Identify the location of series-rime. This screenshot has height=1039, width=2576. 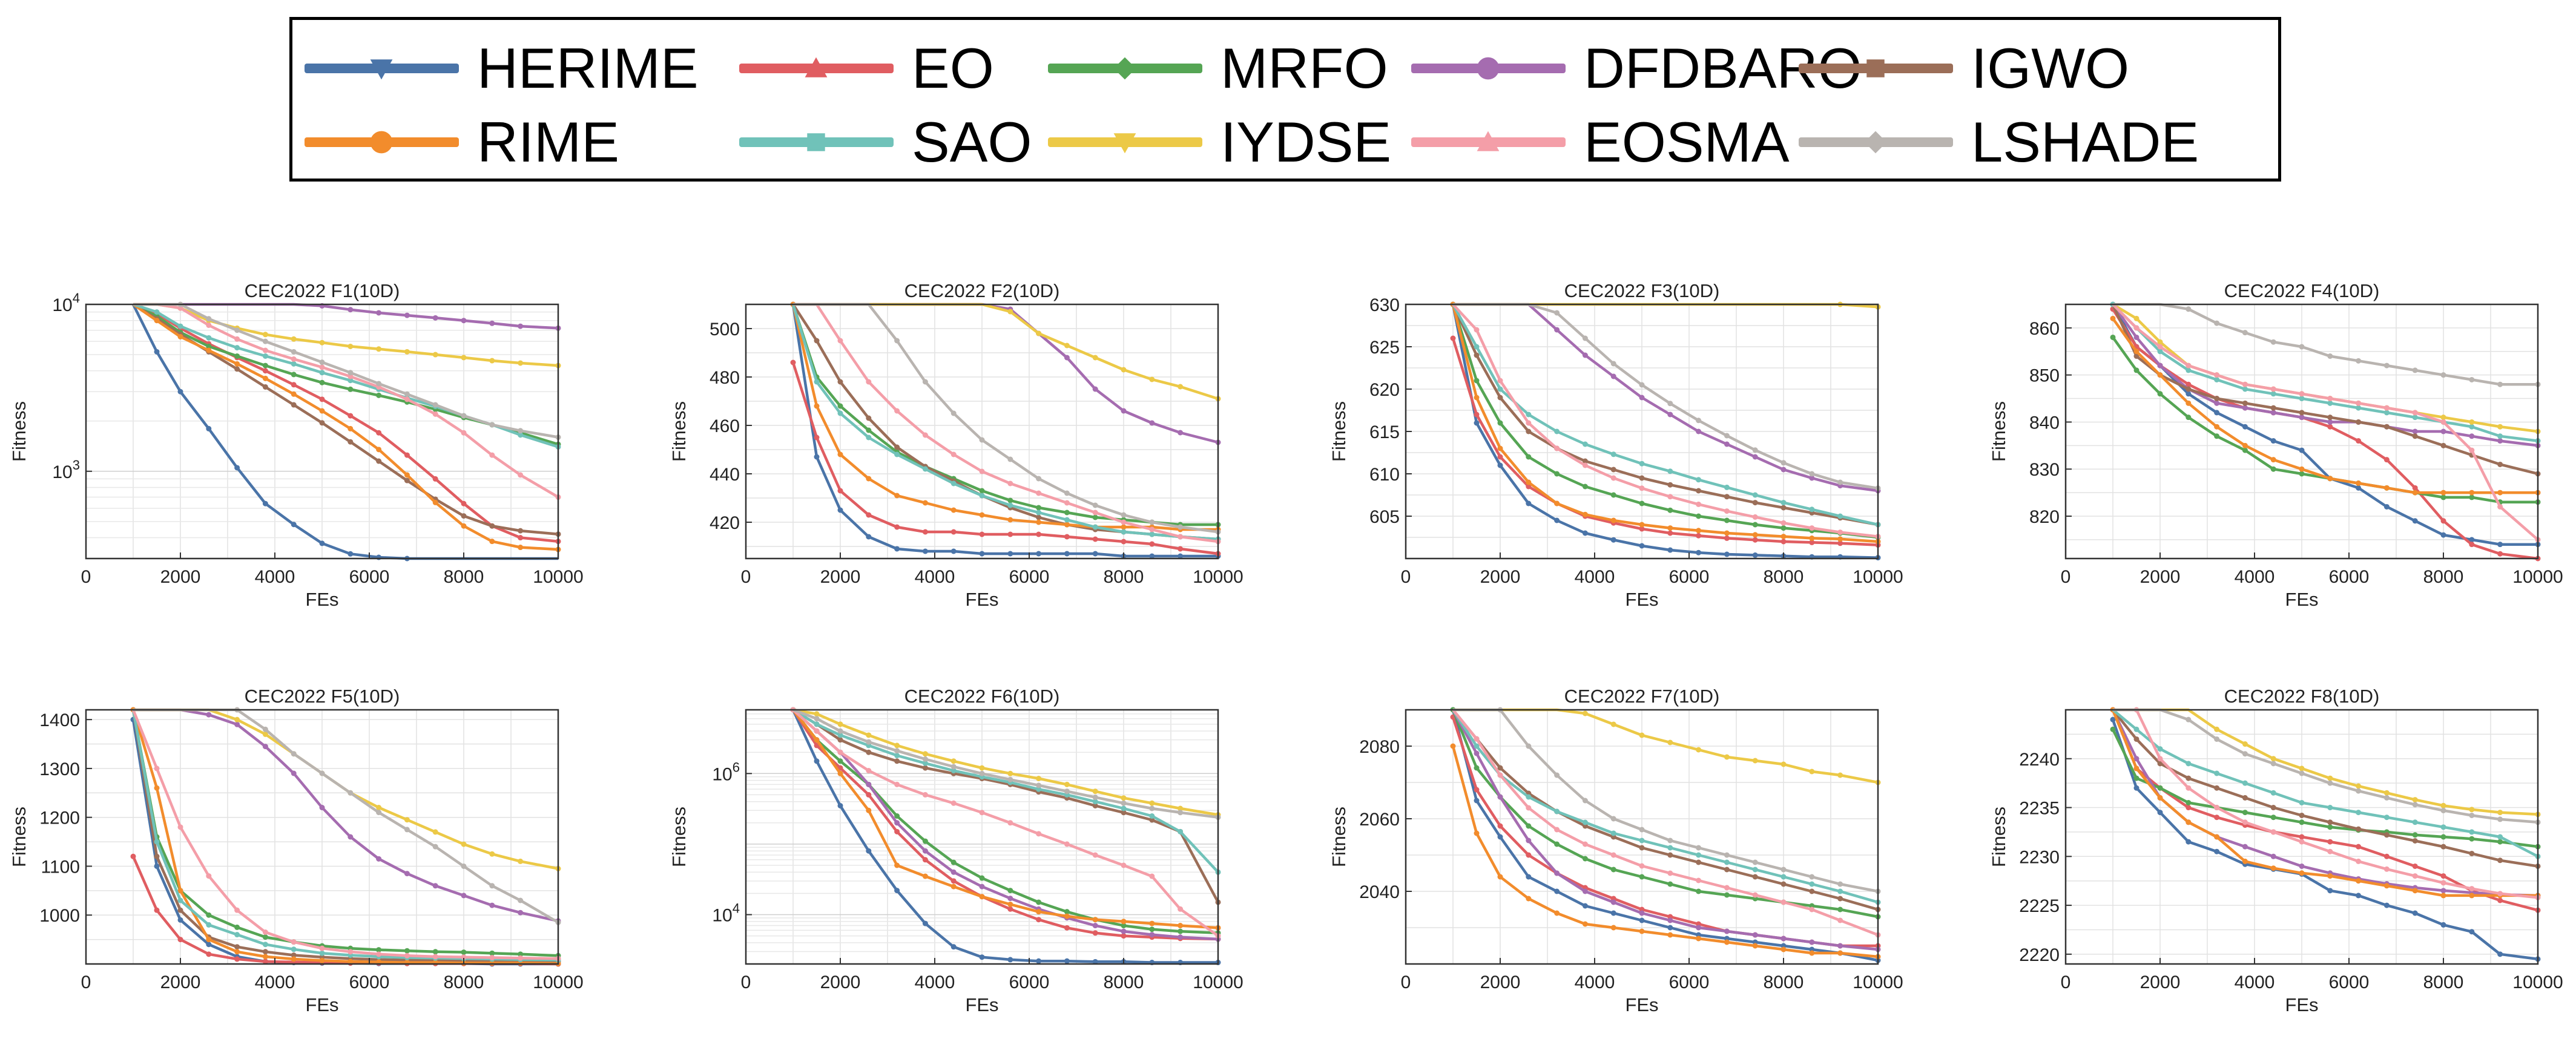
(1665, 851).